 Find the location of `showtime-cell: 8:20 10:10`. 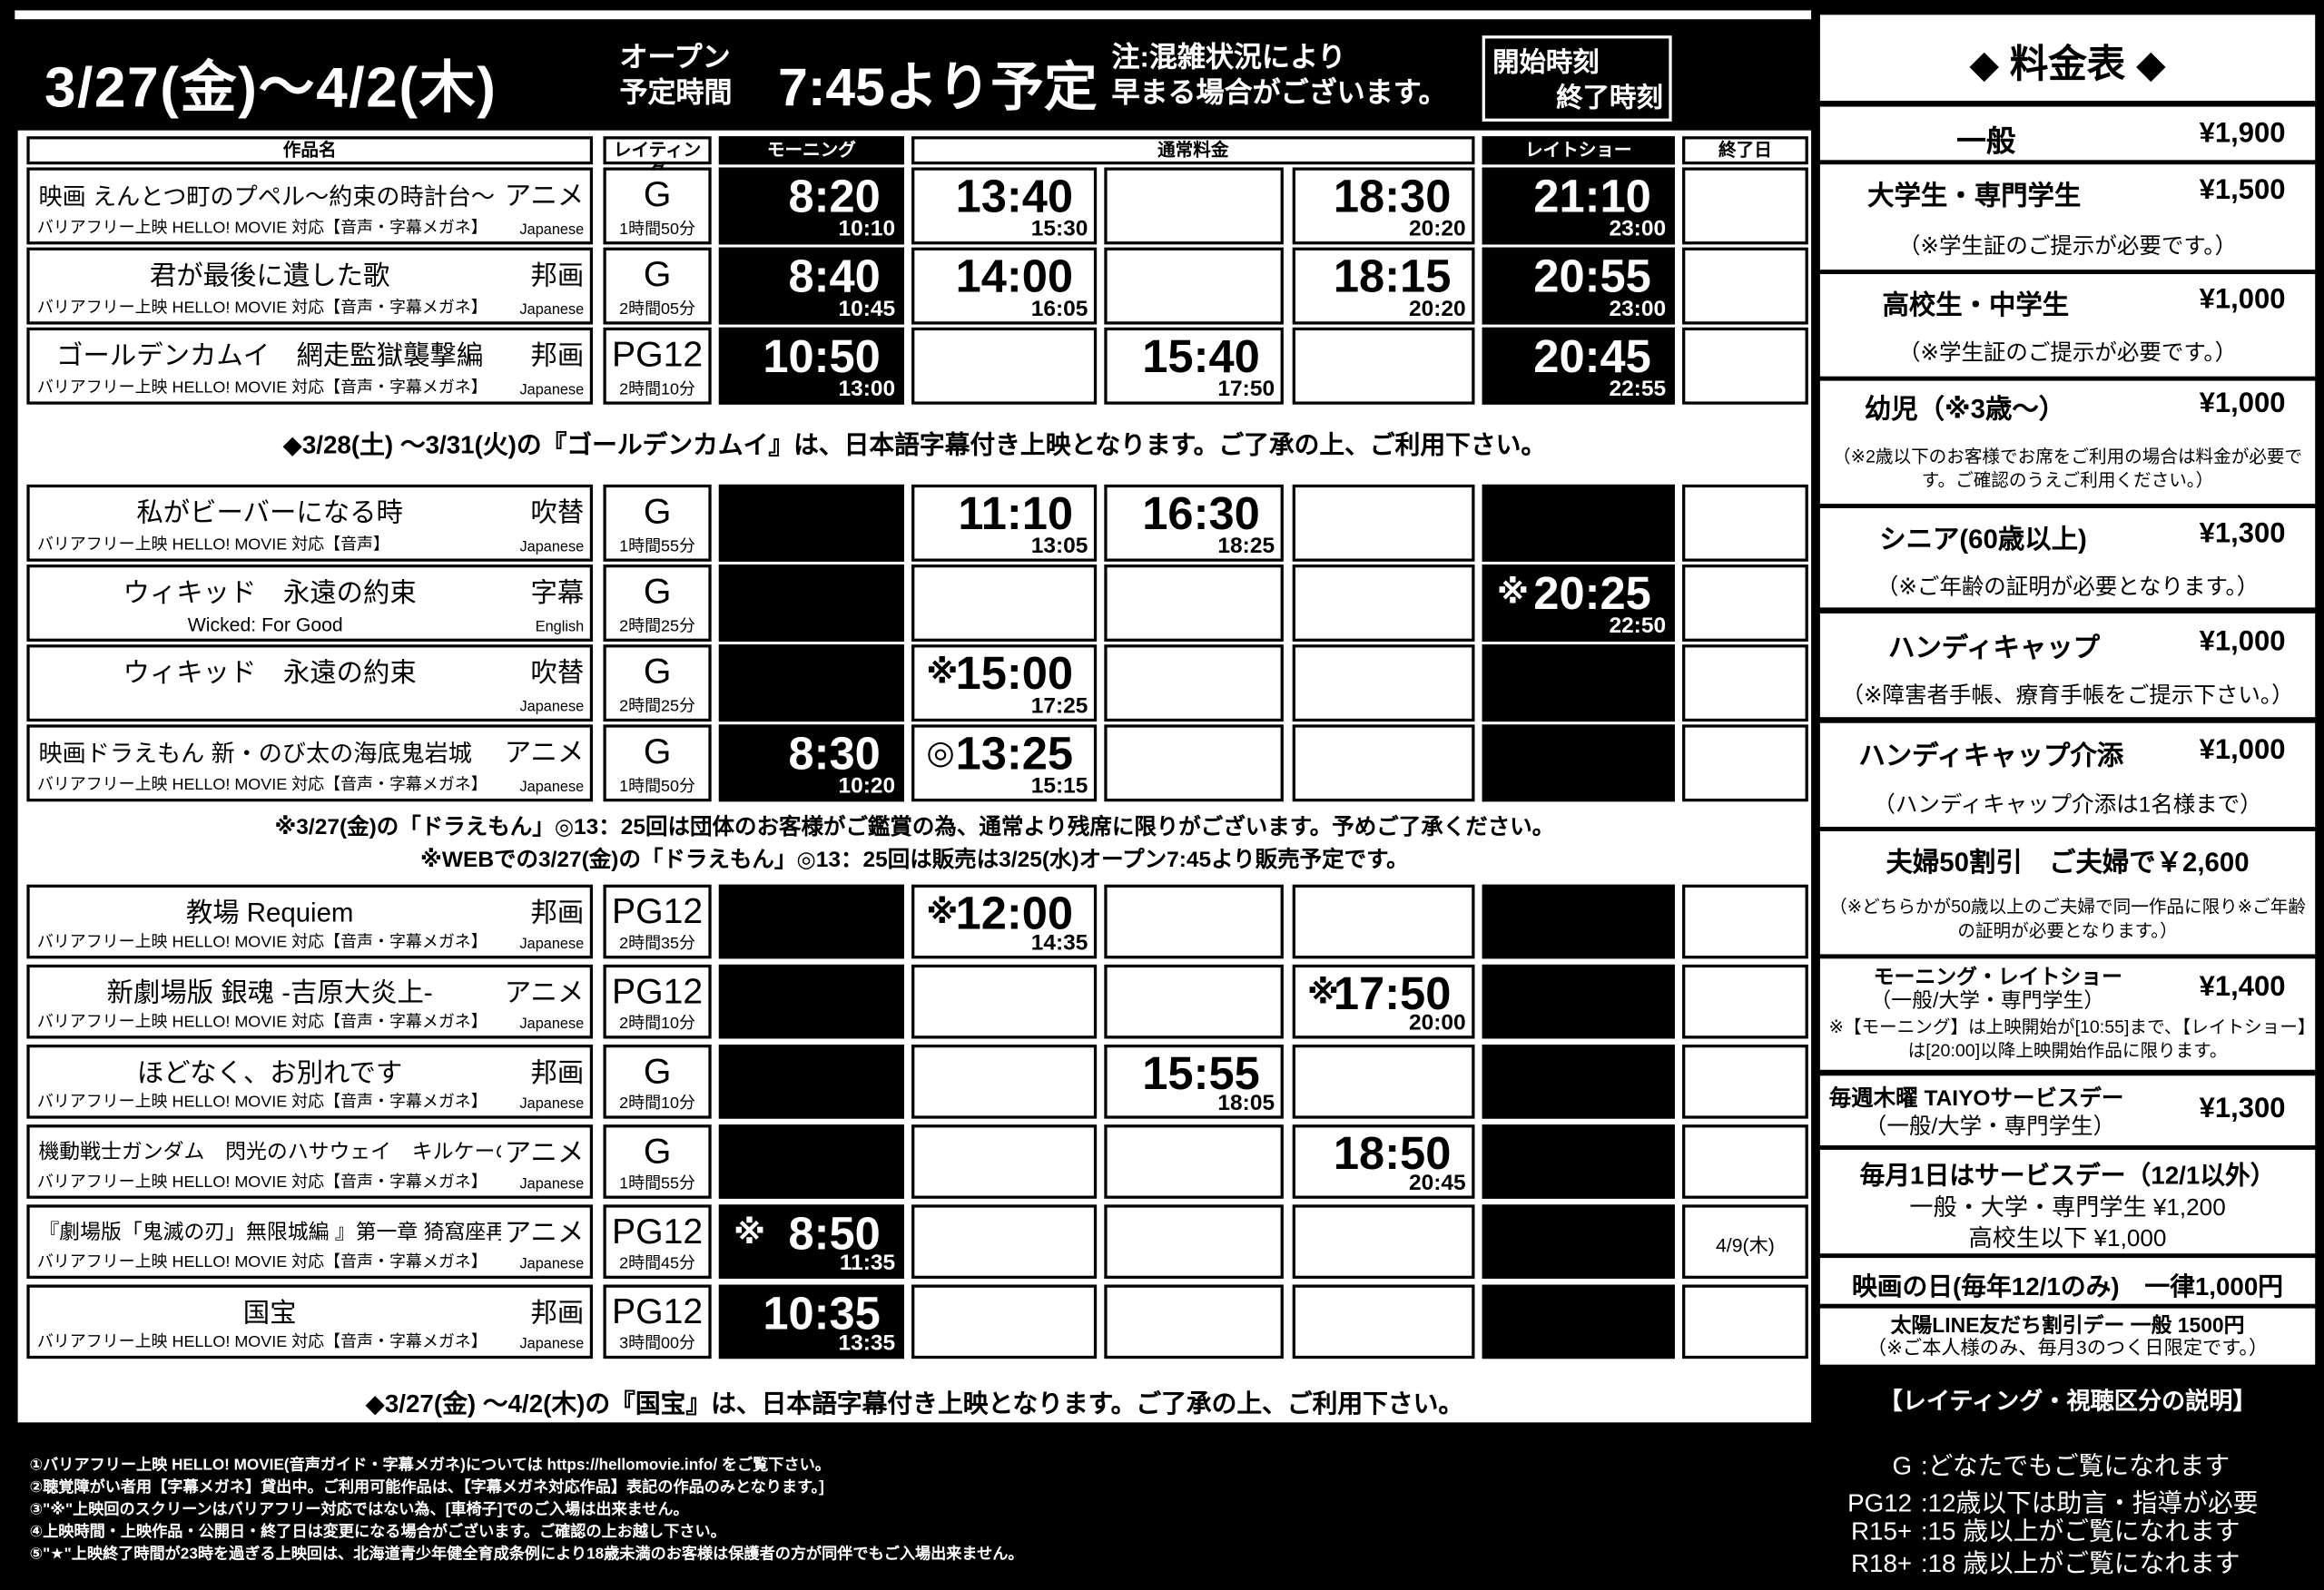

showtime-cell: 8:20 10:10 is located at coordinates (811, 206).